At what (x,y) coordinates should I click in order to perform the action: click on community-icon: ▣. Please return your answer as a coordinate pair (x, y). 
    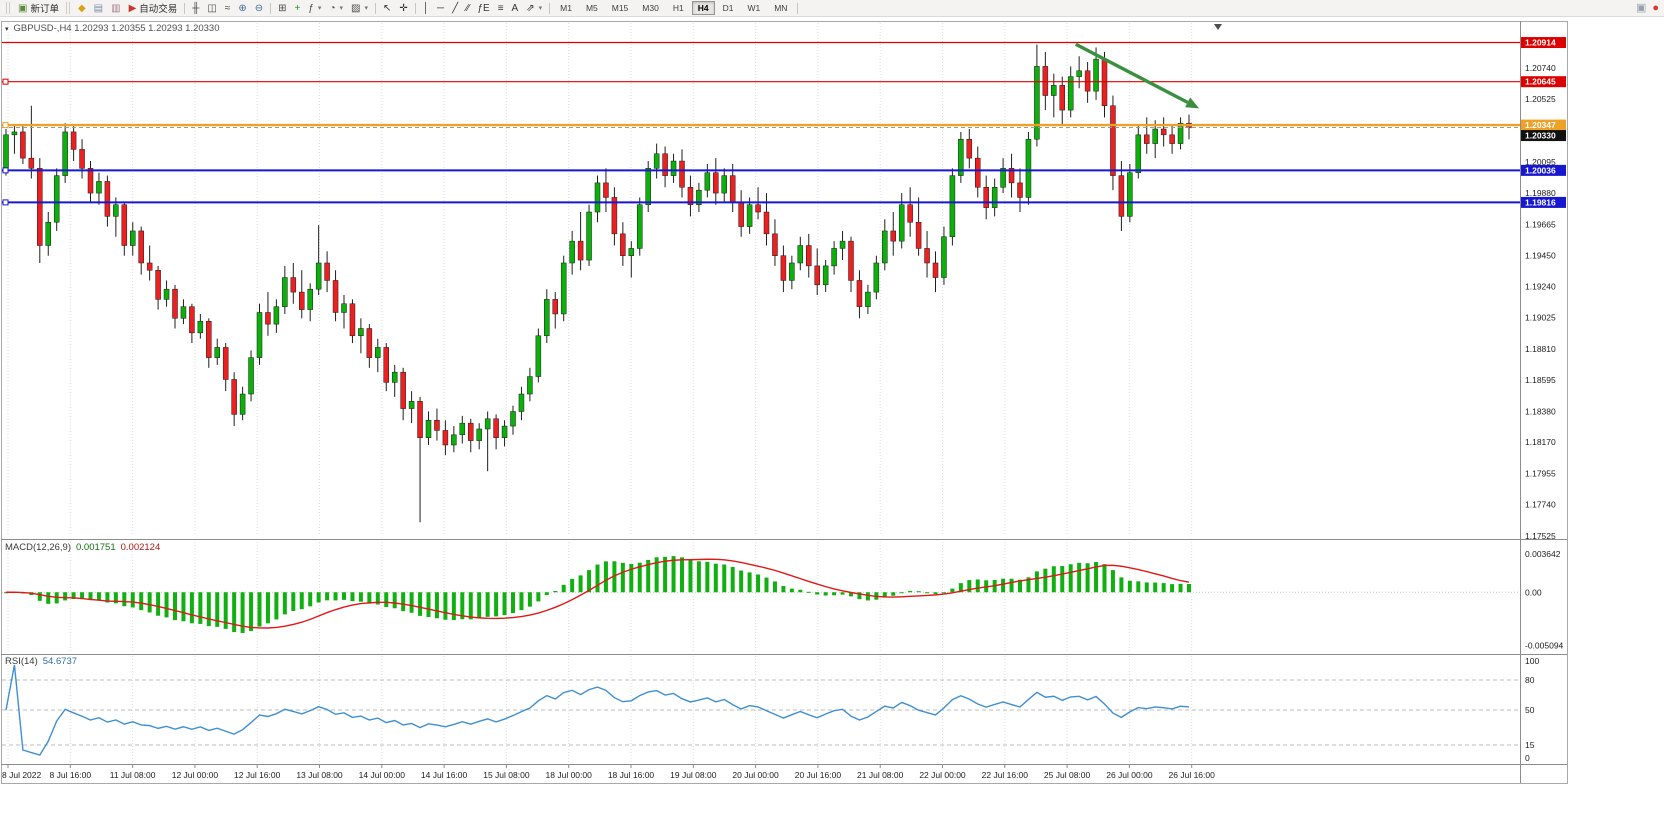
    Looking at the image, I should click on (1641, 8).